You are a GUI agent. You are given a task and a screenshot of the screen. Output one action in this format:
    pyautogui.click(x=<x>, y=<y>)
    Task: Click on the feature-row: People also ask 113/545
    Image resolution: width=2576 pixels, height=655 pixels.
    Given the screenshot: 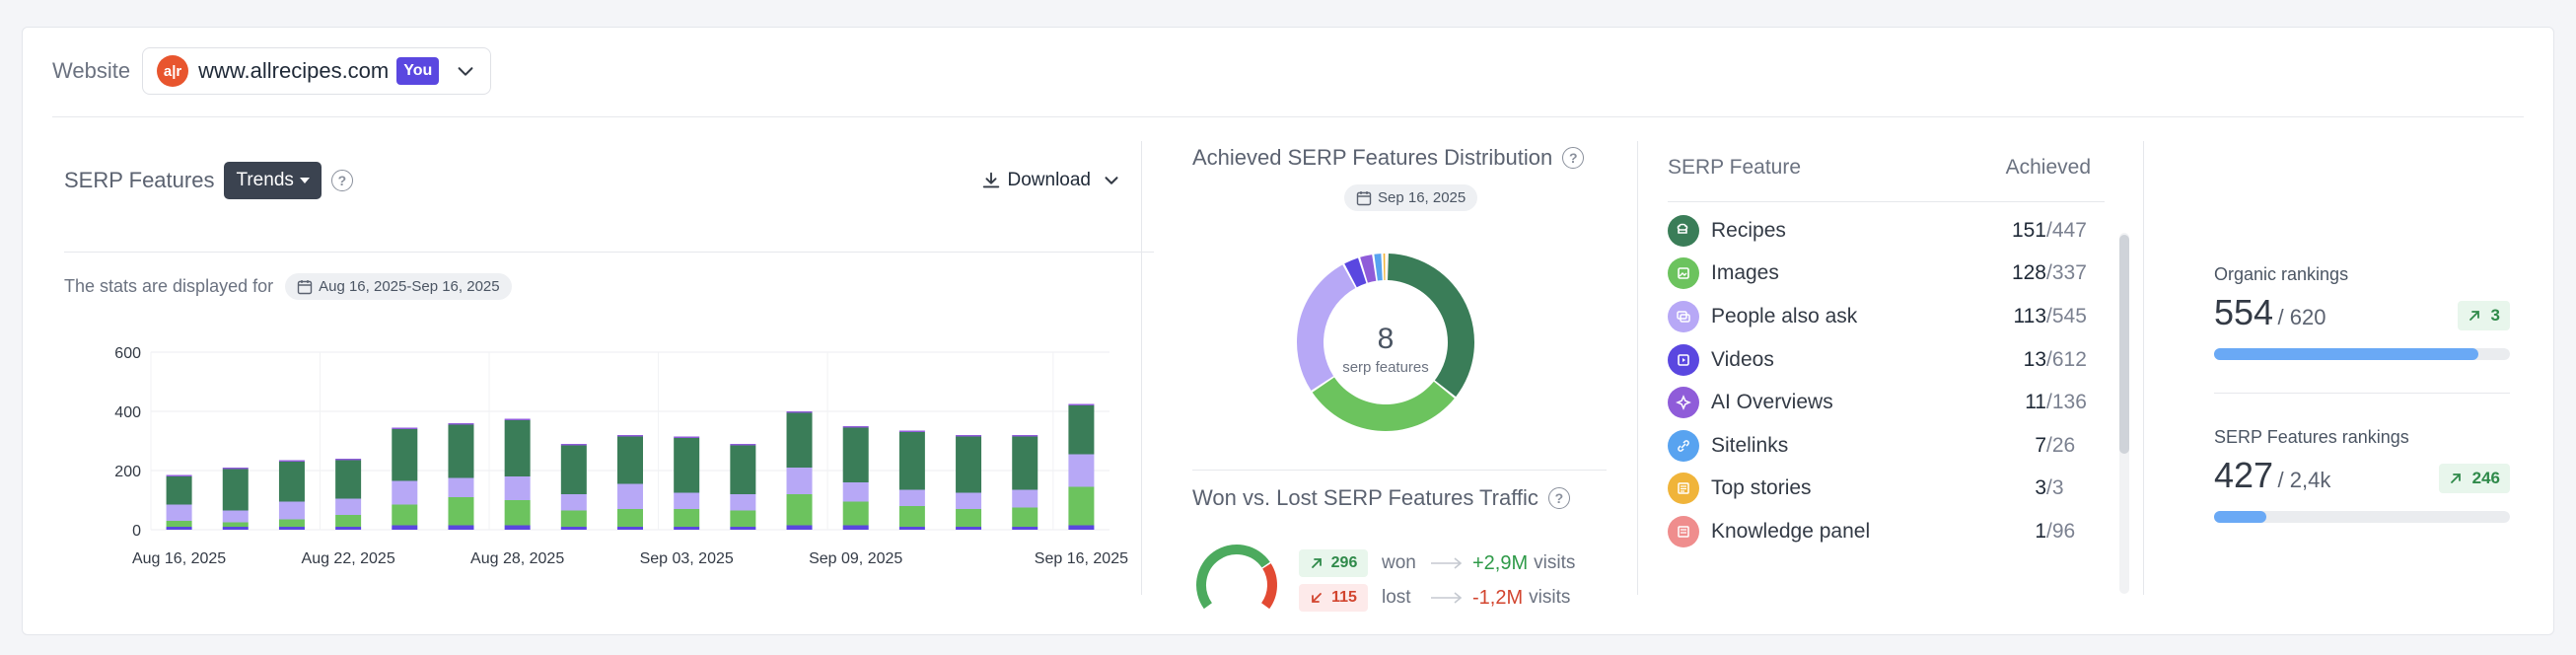 What is the action you would take?
    pyautogui.click(x=1885, y=316)
    